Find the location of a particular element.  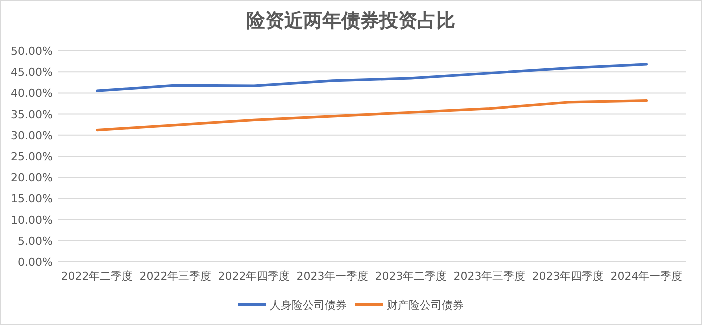

x-tick-label: 2022年三季度 is located at coordinates (176, 276).